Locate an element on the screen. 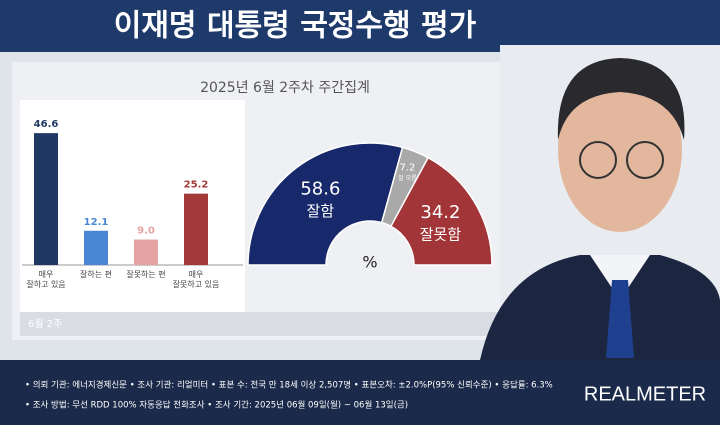 This screenshot has width=720, height=425. value-label: 12.1 is located at coordinates (96, 222).